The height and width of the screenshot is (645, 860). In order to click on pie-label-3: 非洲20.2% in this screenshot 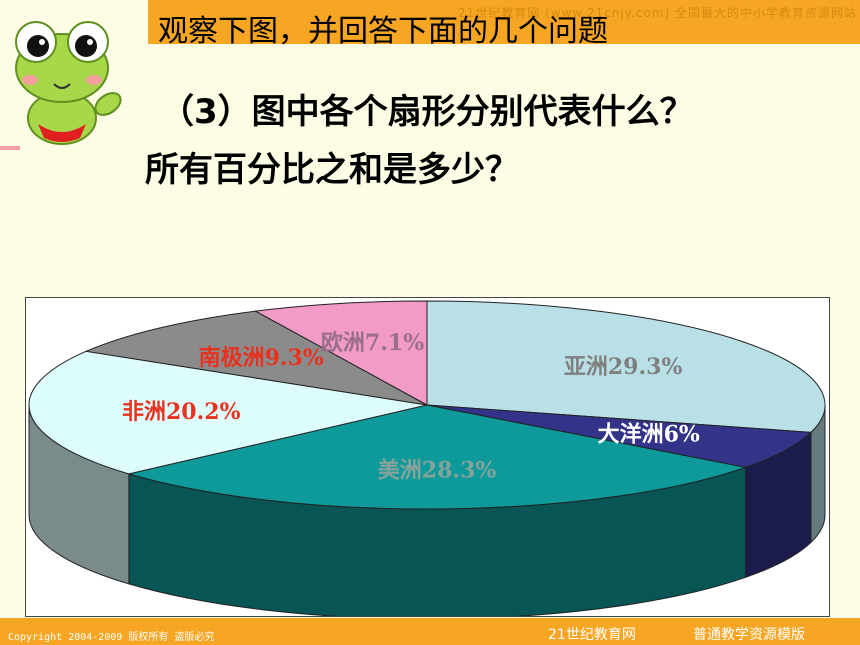, I will do `click(181, 412)`.